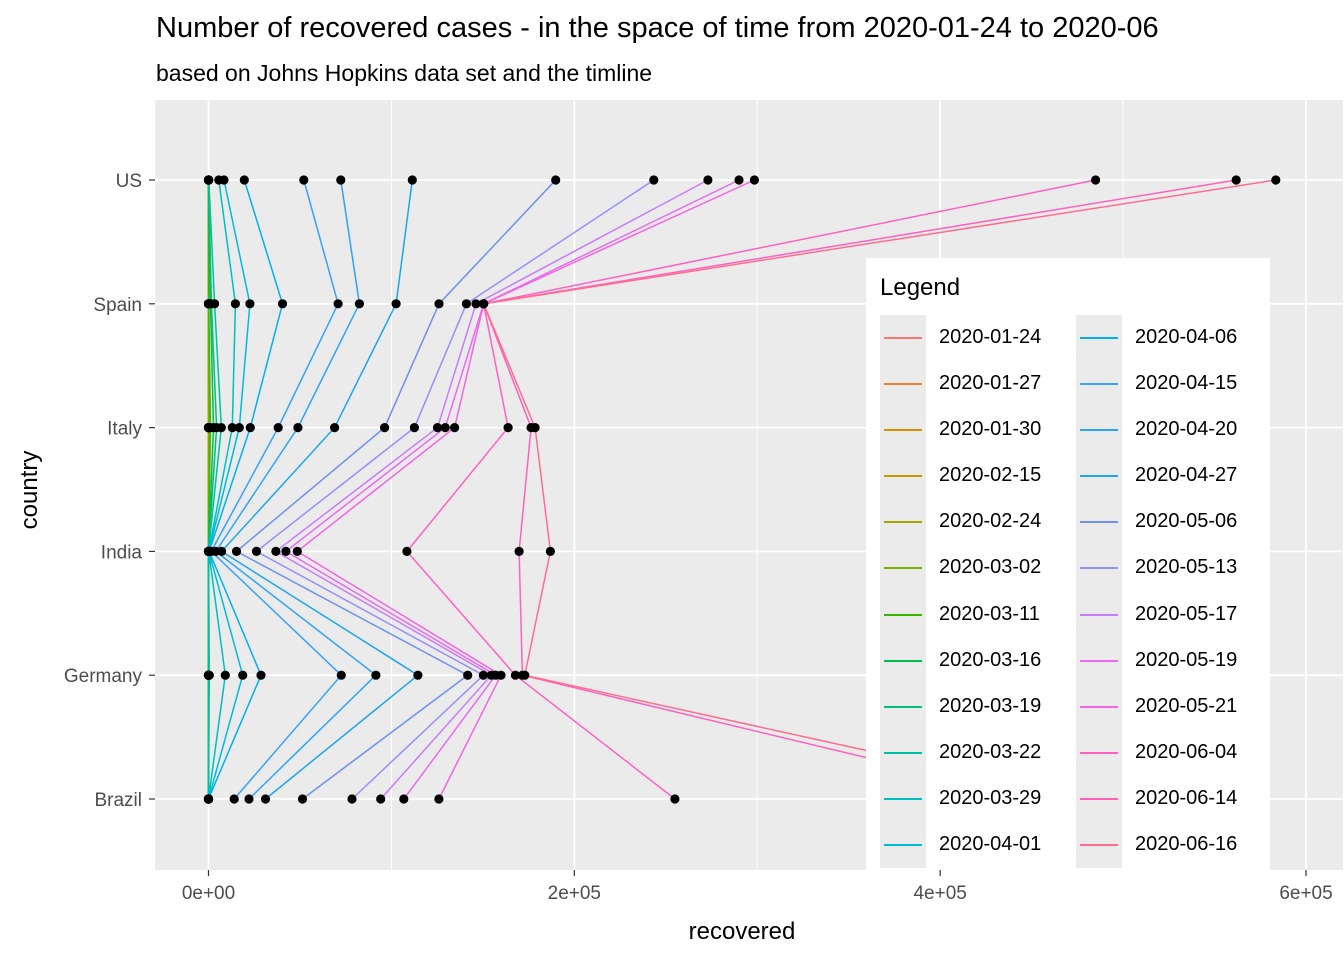 The image size is (1344, 960). I want to click on legend-item: 2020-05-13, so click(1171, 568).